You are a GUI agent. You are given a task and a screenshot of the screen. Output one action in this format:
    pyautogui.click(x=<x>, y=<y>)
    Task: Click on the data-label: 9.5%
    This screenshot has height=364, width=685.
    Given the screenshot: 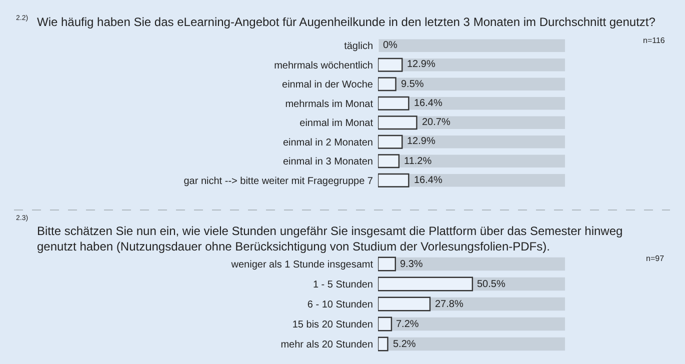 What is the action you would take?
    pyautogui.click(x=412, y=84)
    